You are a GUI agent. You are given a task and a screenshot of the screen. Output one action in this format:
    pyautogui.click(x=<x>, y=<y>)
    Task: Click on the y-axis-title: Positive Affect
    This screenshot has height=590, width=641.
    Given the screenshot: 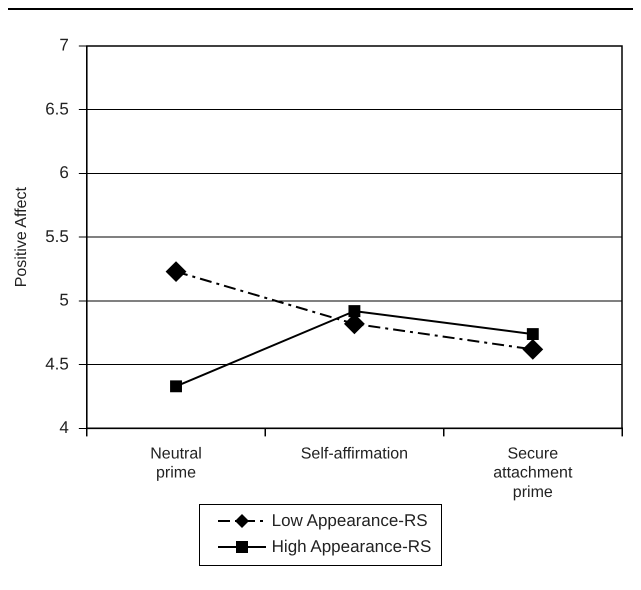 What is the action you would take?
    pyautogui.click(x=21, y=237)
    